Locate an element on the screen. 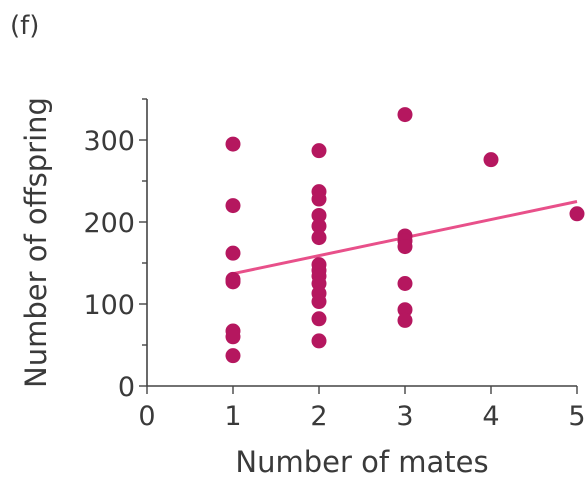 The image size is (587, 479). x-axis-title: Number of mates is located at coordinates (361, 462).